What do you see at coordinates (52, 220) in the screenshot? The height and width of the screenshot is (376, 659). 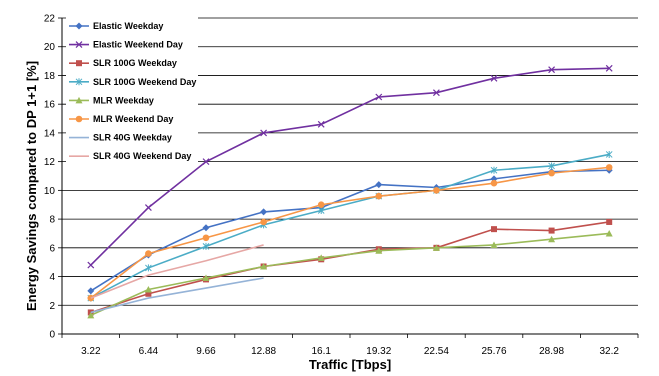 I see `y-tick-label: 8` at bounding box center [52, 220].